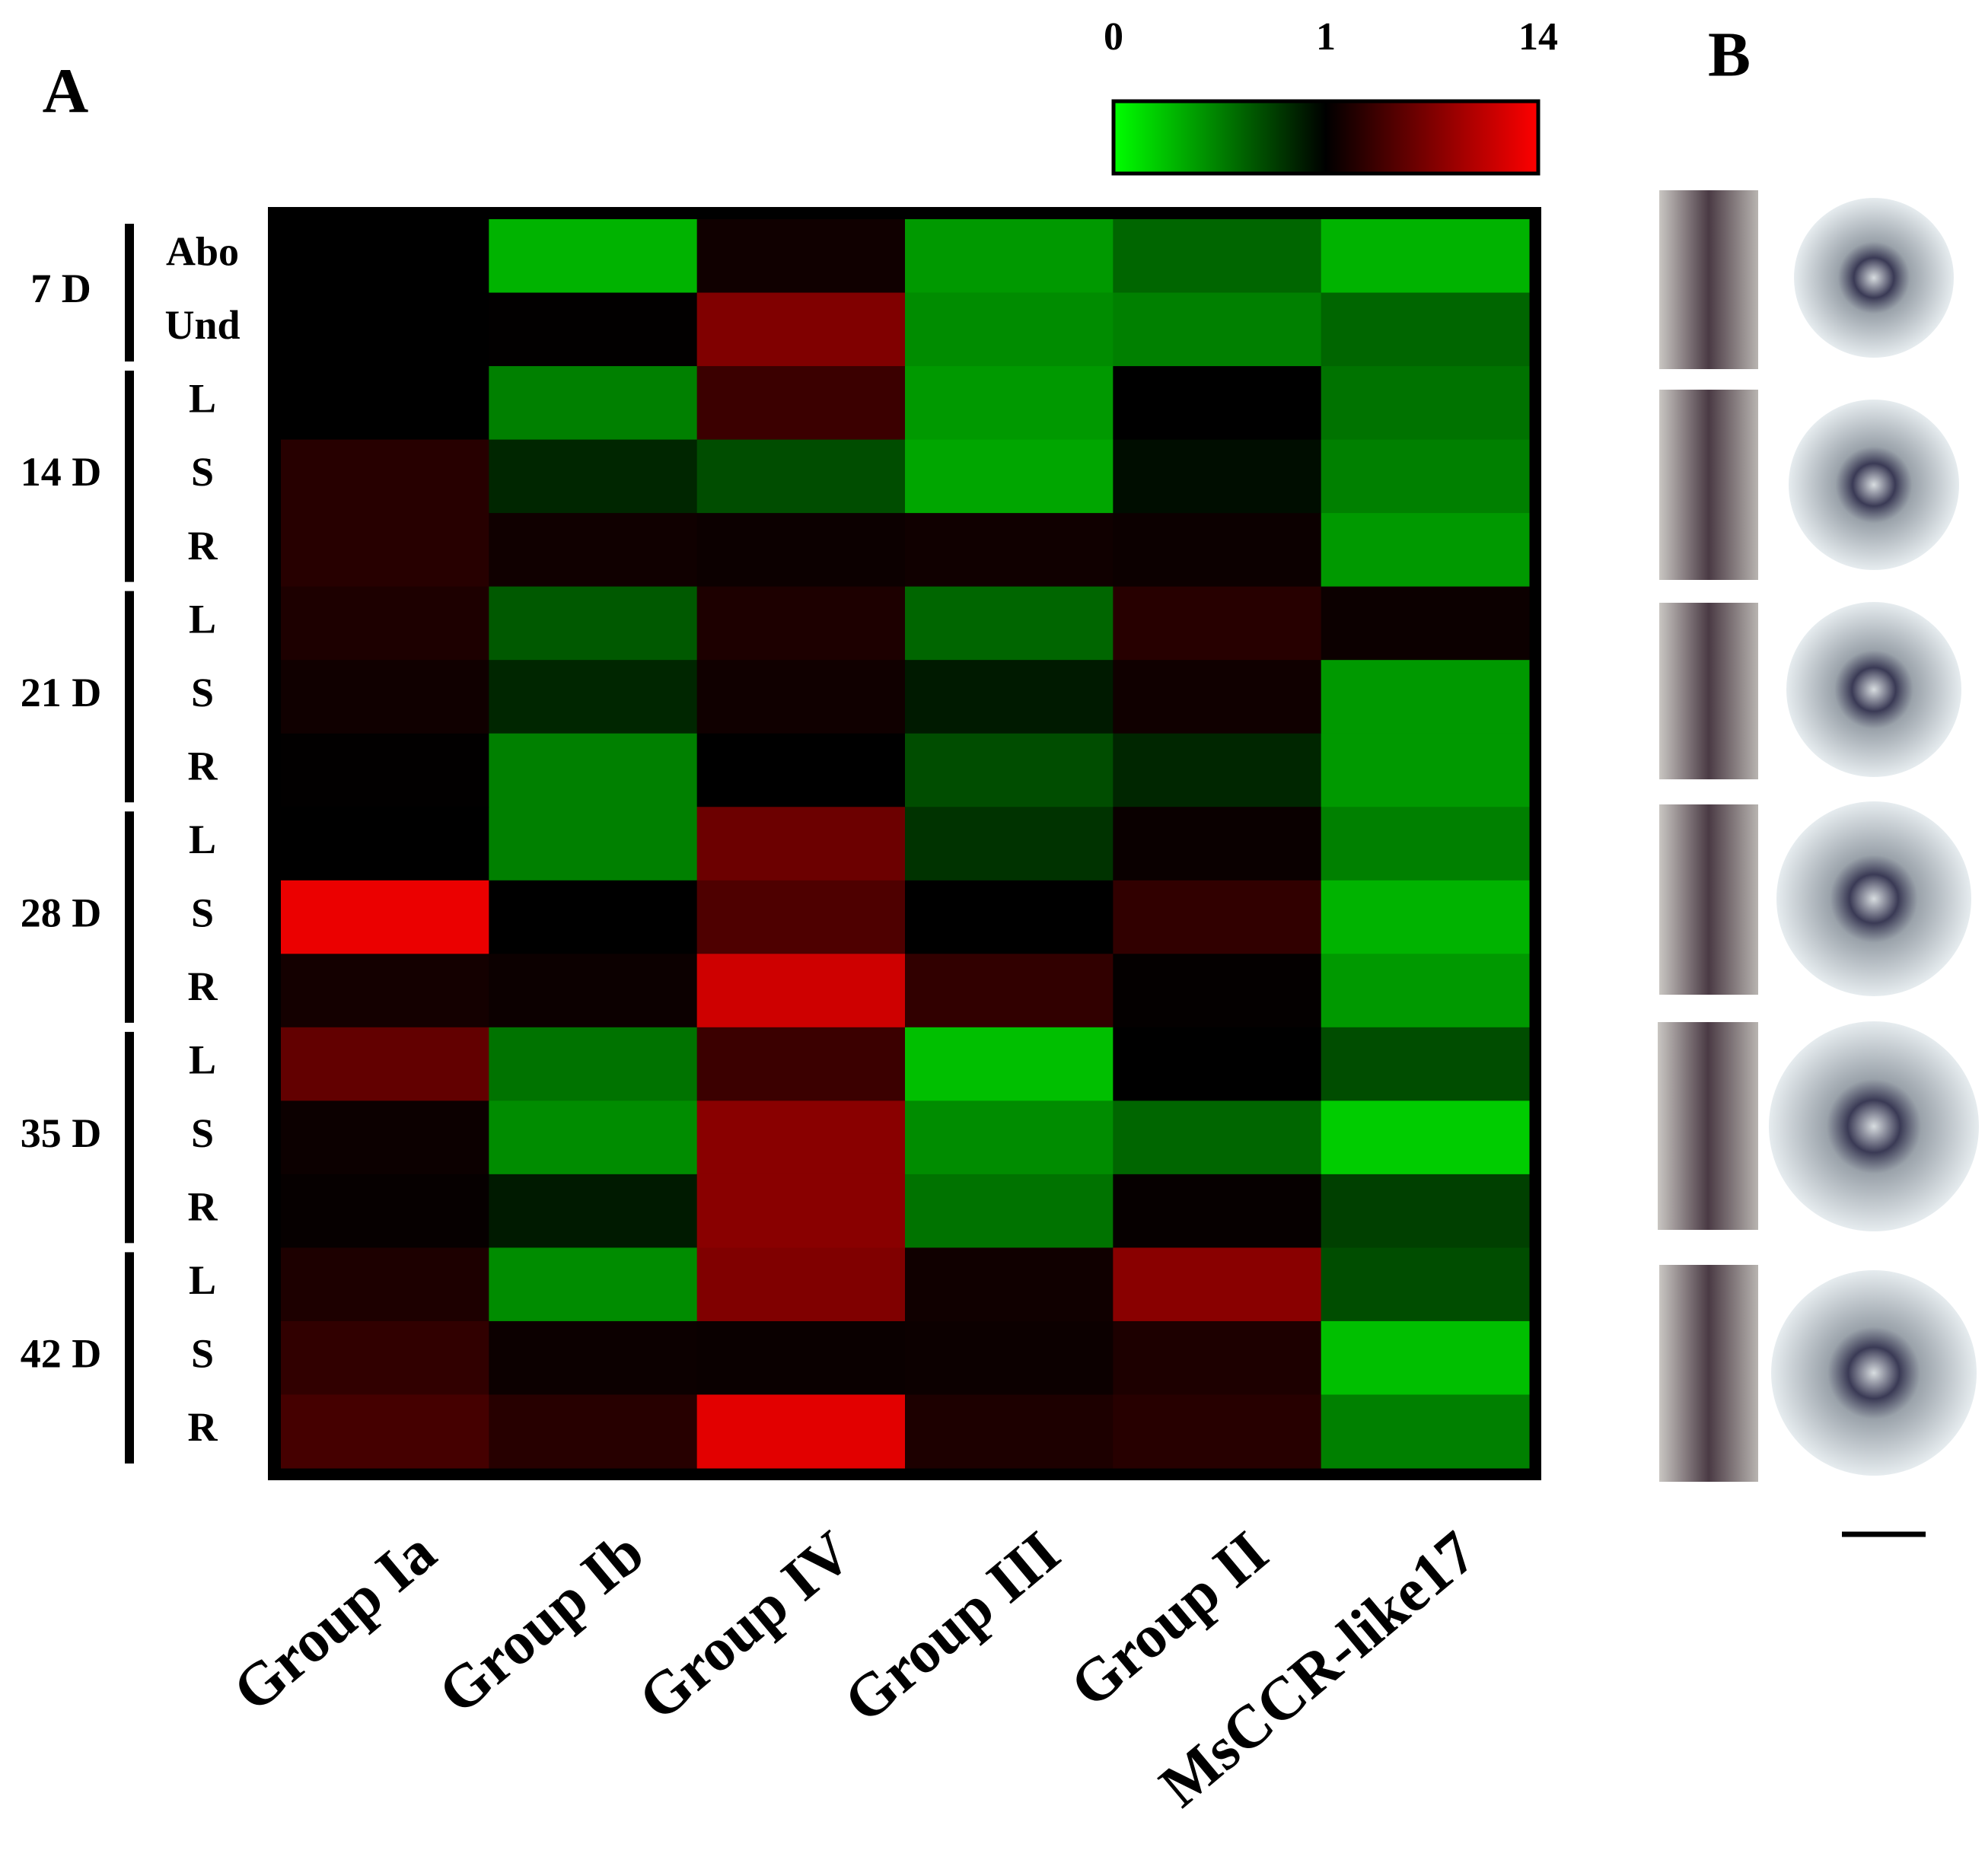 The height and width of the screenshot is (1876, 1985). What do you see at coordinates (66, 91) in the screenshot?
I see `panel-label: A` at bounding box center [66, 91].